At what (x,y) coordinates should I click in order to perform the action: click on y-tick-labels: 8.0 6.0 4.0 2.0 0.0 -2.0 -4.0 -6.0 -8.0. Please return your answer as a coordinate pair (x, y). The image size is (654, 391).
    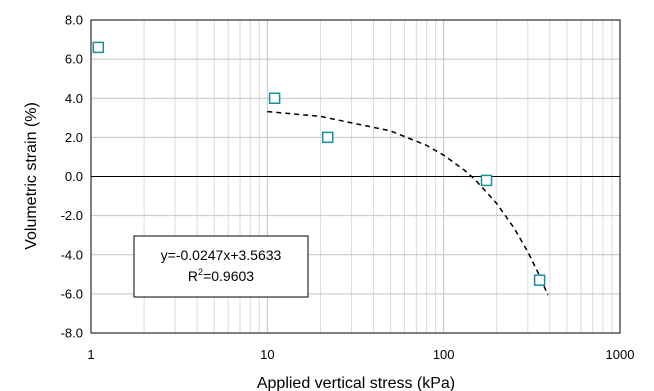
    Looking at the image, I should click on (72, 177).